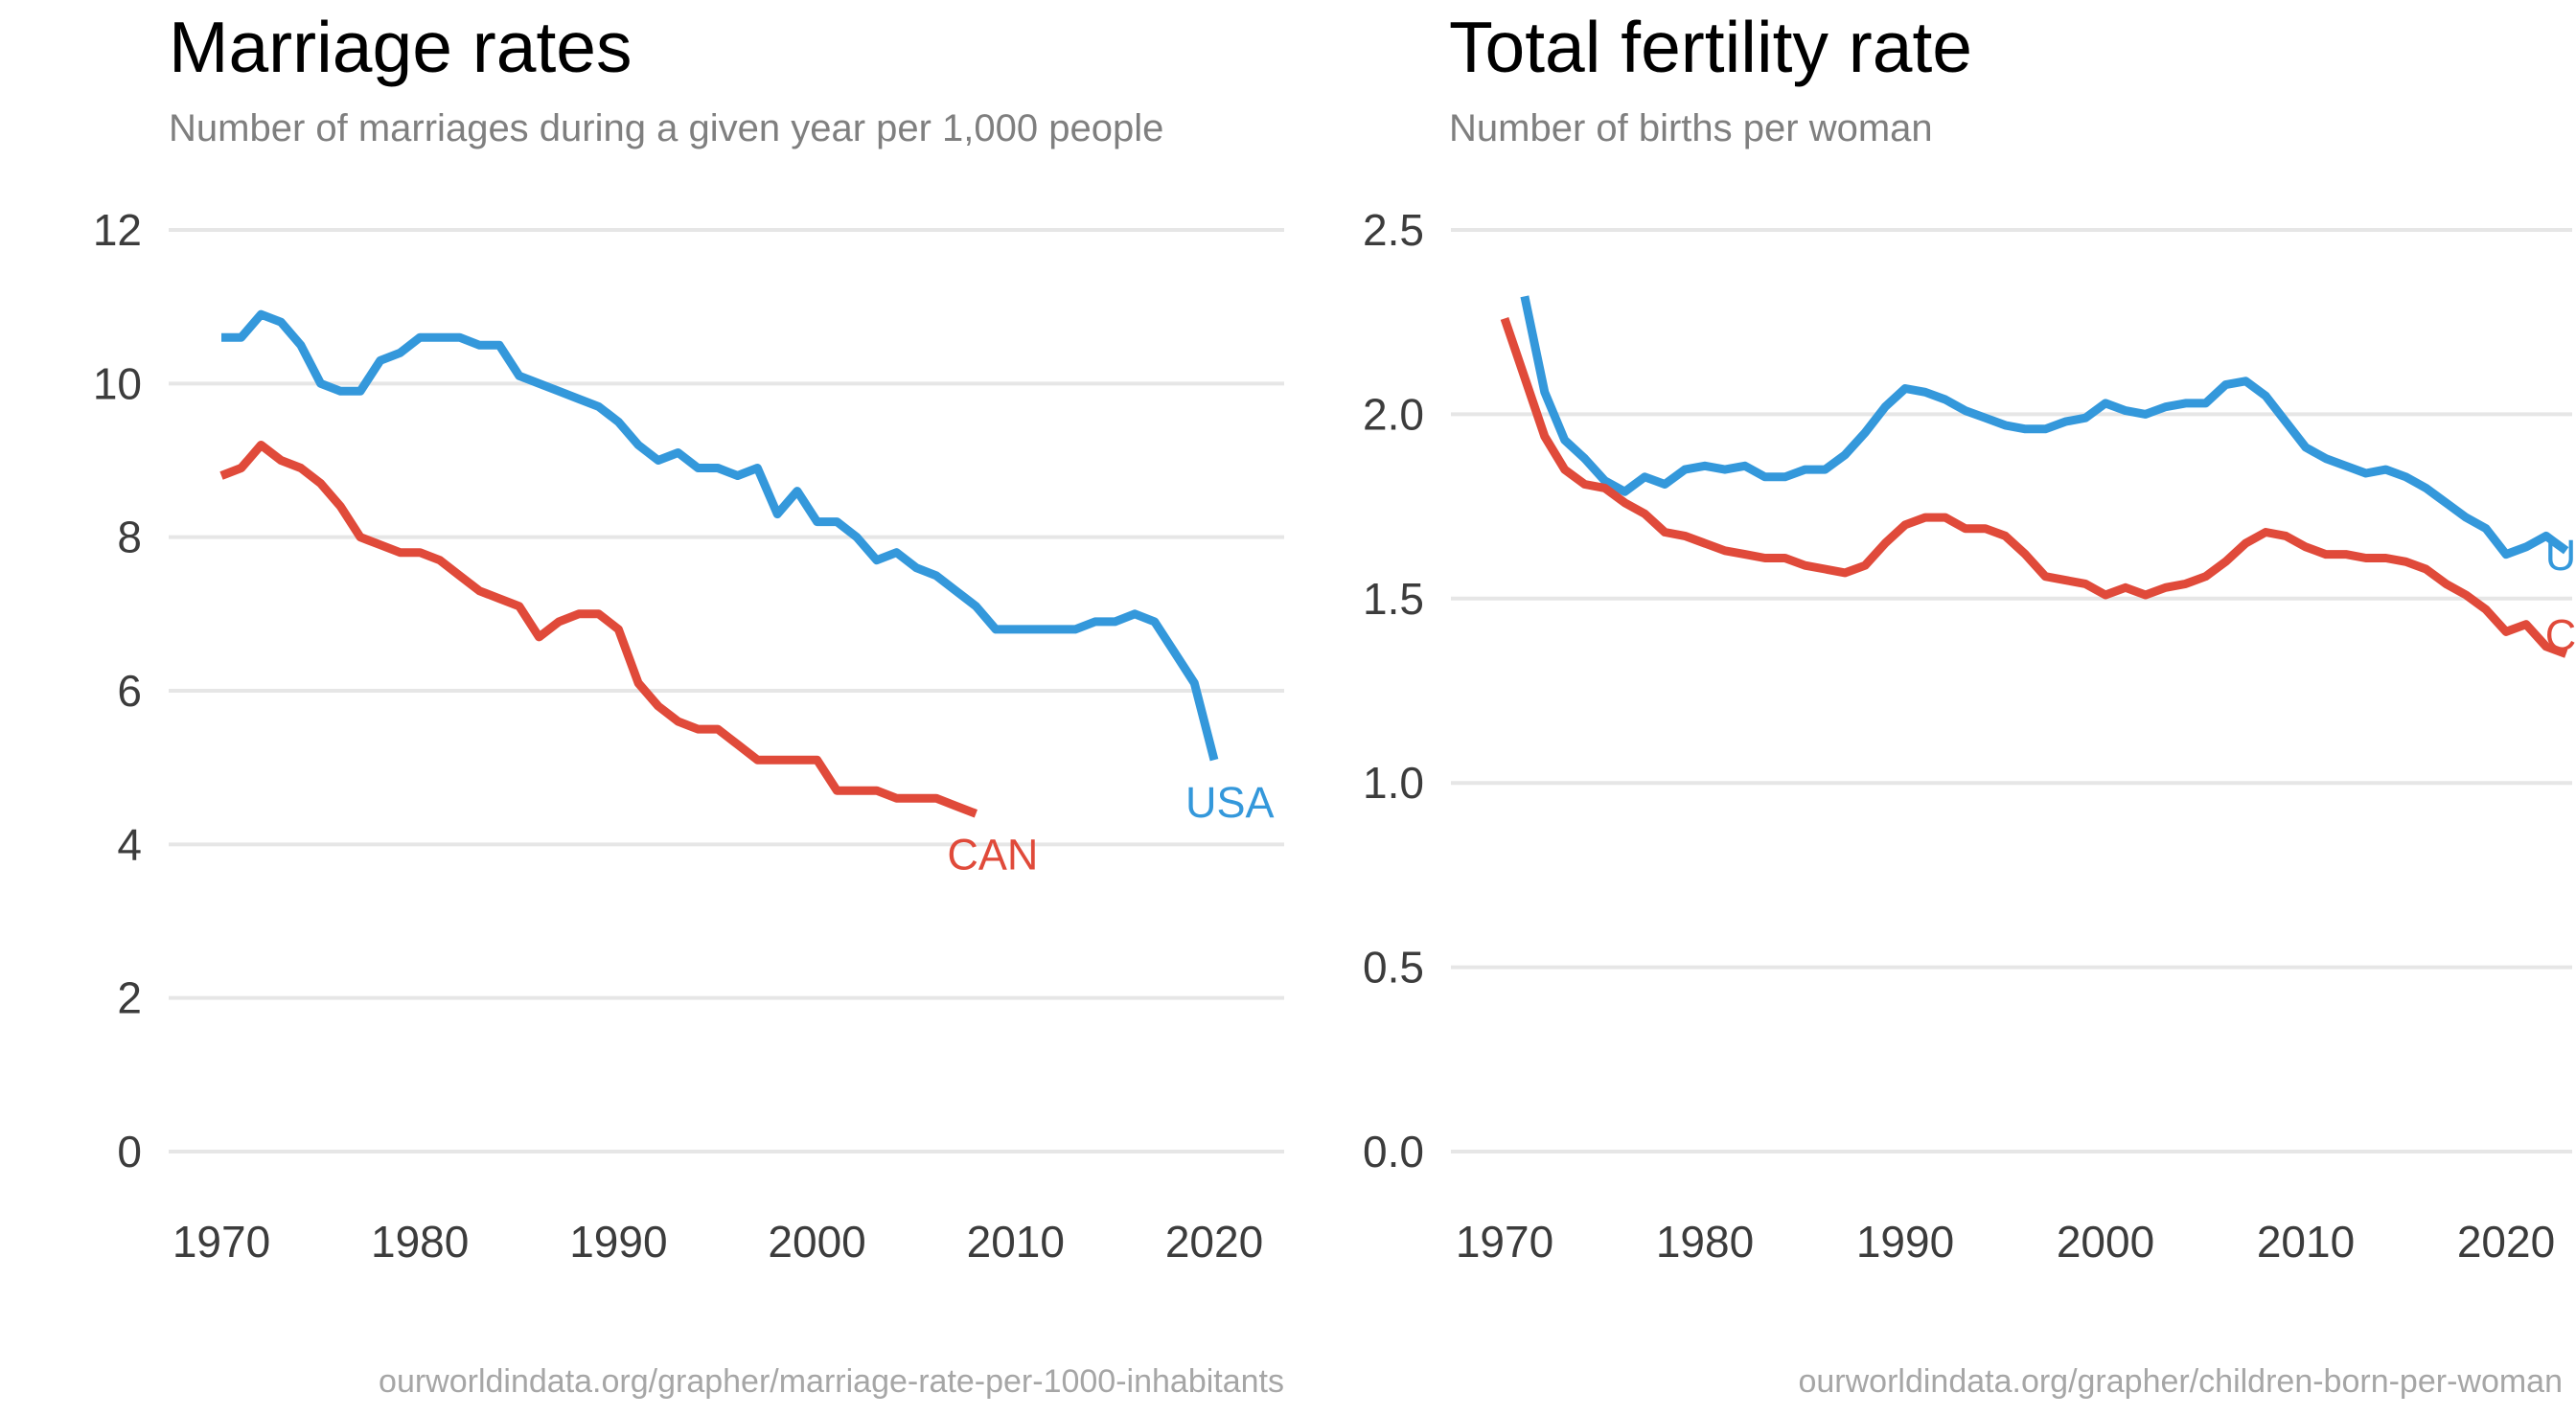 The image size is (2576, 1416). I want to click on y-tick-label: 6, so click(129, 691).